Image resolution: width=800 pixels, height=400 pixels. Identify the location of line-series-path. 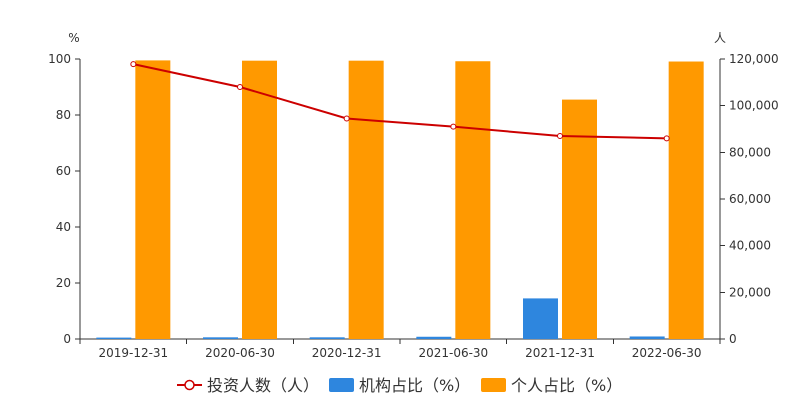
(400, 101).